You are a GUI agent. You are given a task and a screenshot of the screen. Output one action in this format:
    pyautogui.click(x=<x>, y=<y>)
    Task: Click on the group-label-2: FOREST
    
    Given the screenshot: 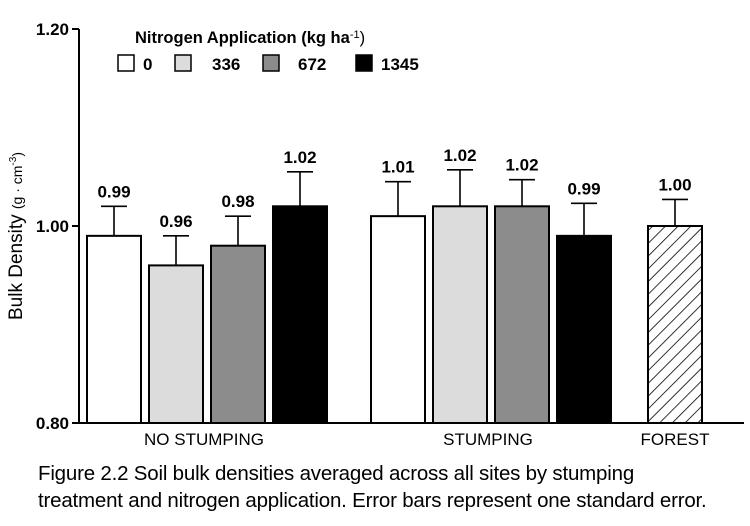 What is the action you would take?
    pyautogui.click(x=675, y=439)
    